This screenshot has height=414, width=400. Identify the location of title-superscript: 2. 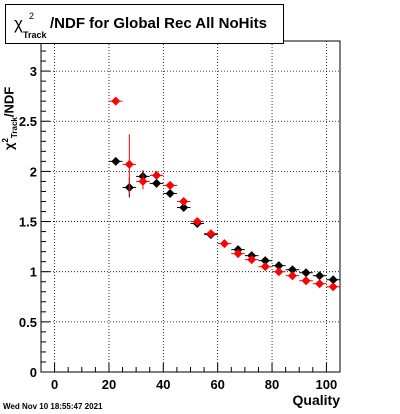
(32, 16).